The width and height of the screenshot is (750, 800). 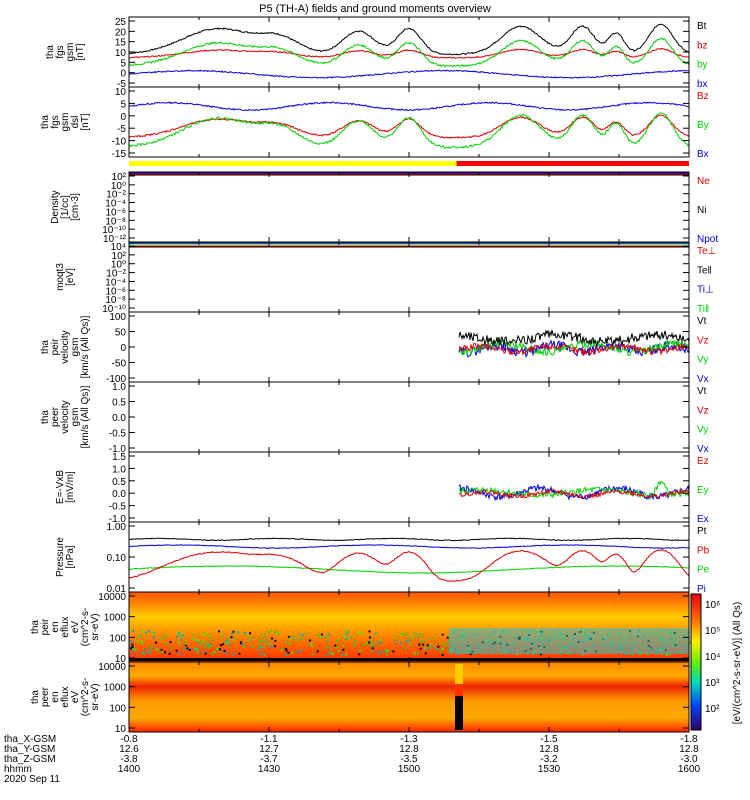 I want to click on panel-1-ytick-label: 10, so click(x=121, y=92).